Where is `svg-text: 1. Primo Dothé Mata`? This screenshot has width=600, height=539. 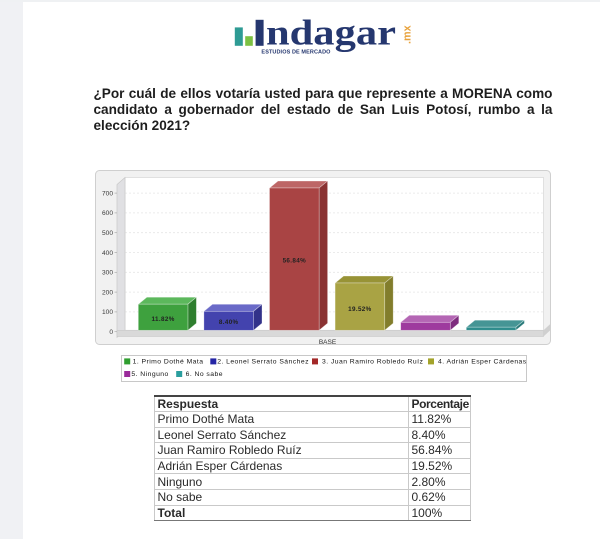
svg-text: 1. Primo Dothé Mata is located at coordinates (168, 361).